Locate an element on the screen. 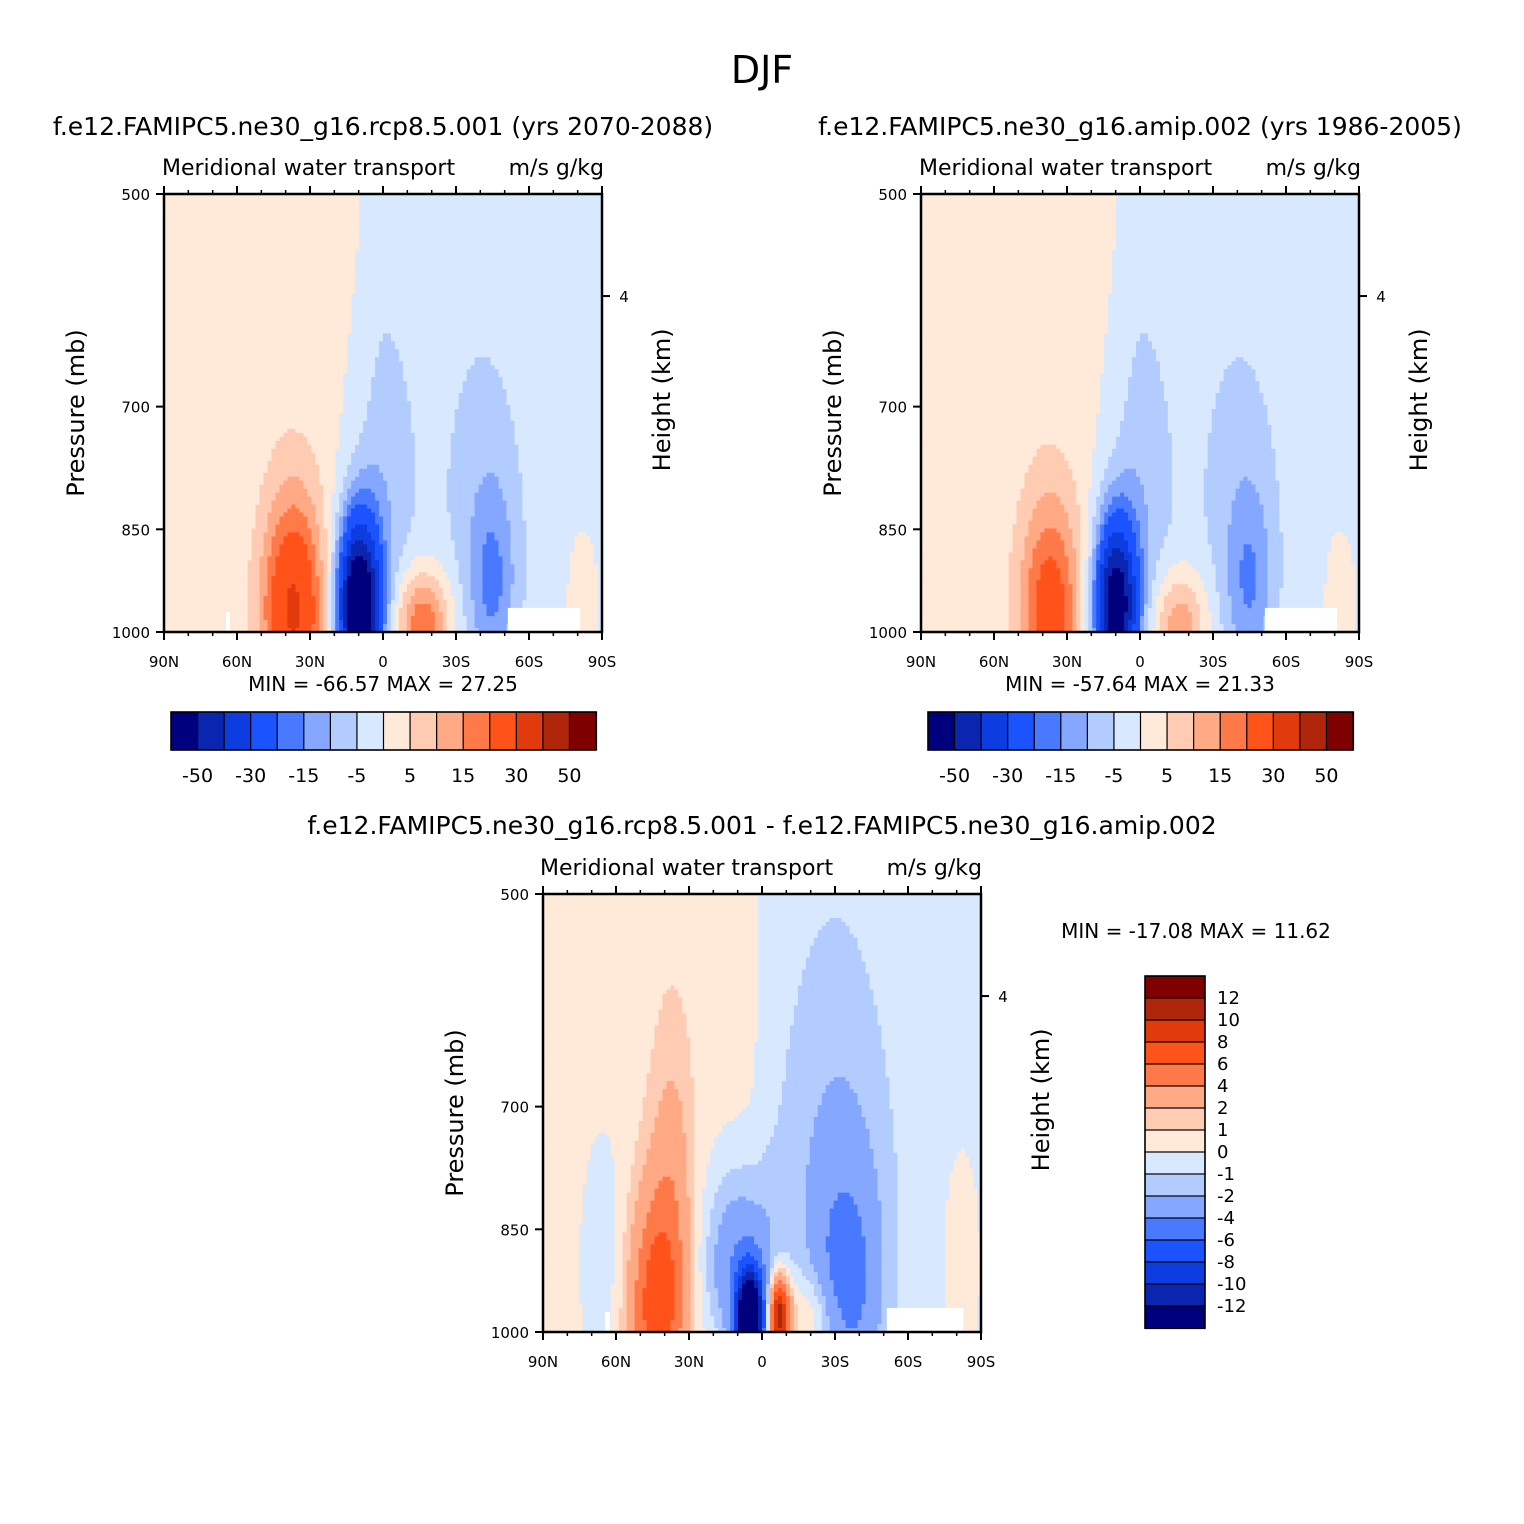 The height and width of the screenshot is (1524, 1524). colorbar-label: -10 is located at coordinates (1231, 1284).